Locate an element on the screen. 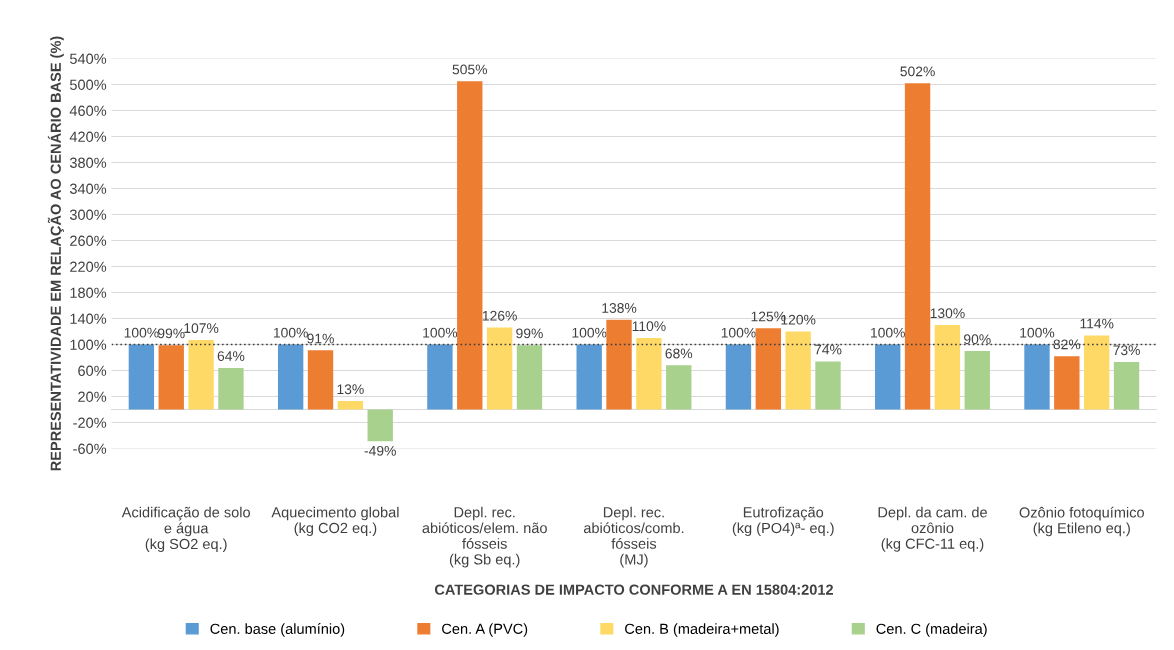  x-axis-title: CATEGORIAS DE IMPACTO CONFORME A EN 15804:2012 is located at coordinates (633, 589).